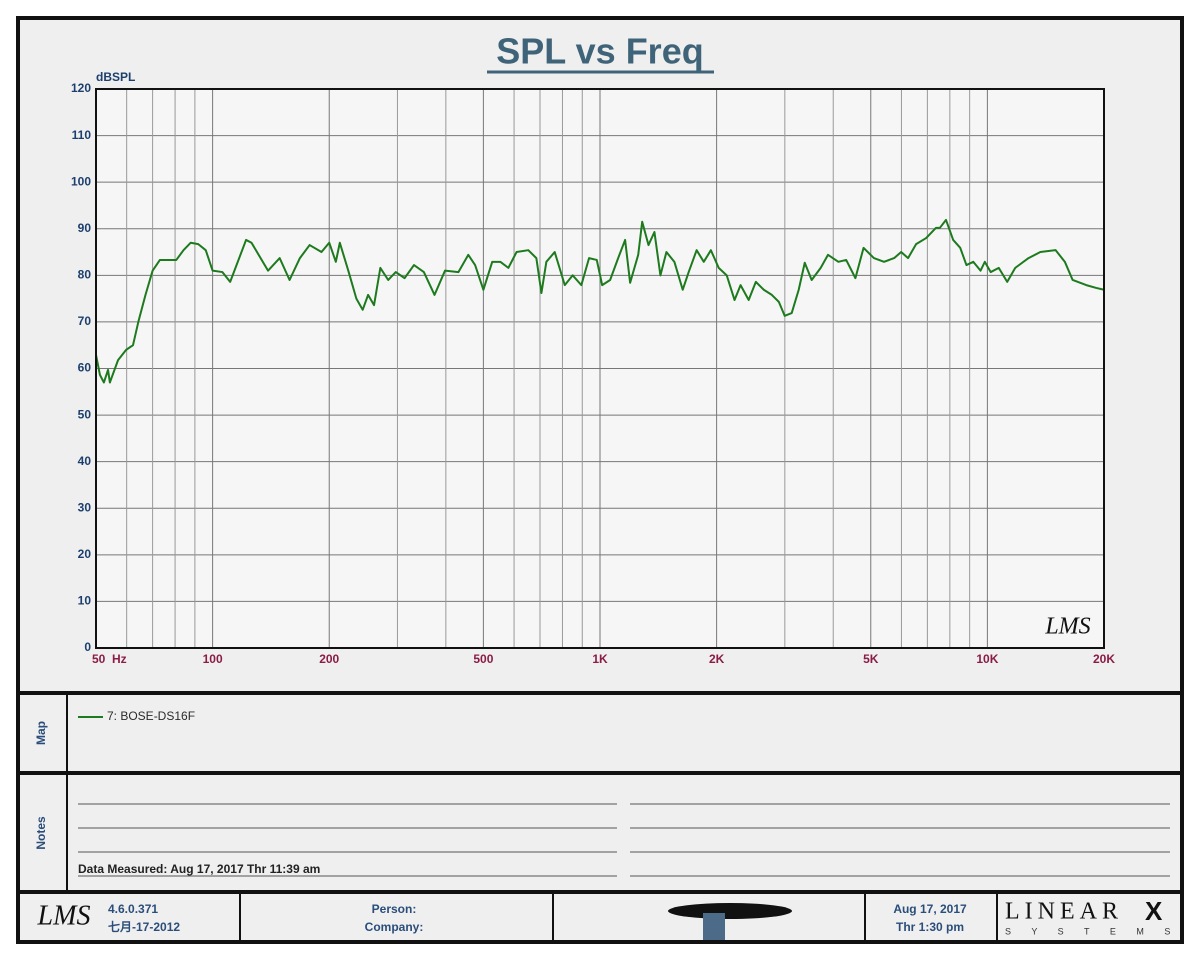  I want to click on y-tick-label: 120, so click(81, 88).